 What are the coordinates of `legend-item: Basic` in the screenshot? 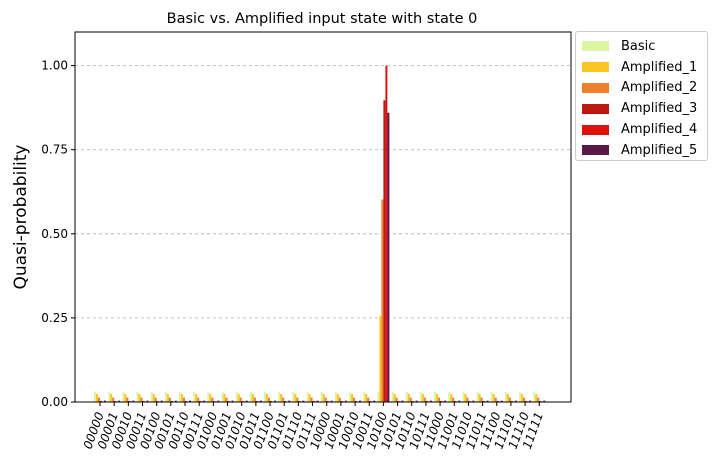 It's located at (644, 46).